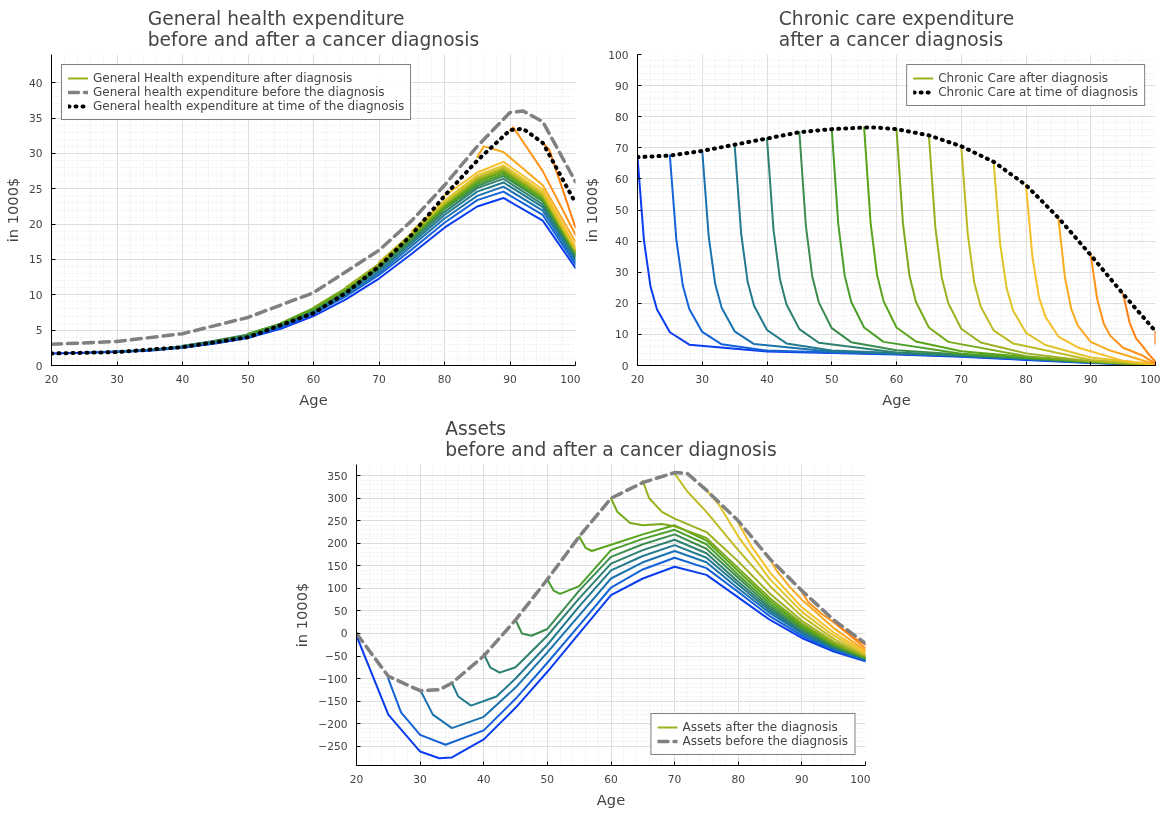 The image size is (1164, 816). I want to click on y-tick-label: 60, so click(621, 179).